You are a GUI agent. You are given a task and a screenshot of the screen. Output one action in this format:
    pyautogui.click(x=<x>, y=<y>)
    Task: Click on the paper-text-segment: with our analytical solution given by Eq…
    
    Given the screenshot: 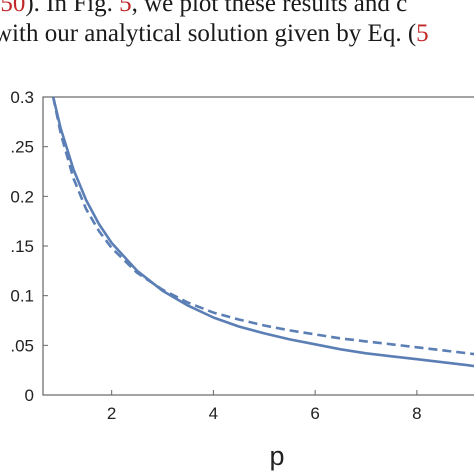 What is the action you would take?
    pyautogui.click(x=208, y=33)
    